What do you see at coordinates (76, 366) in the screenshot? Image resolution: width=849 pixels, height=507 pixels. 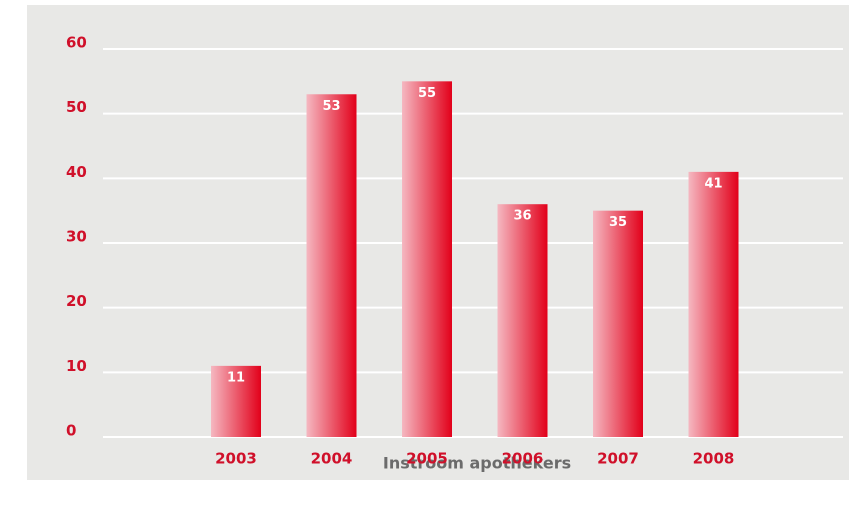 I see `y-tick-label: 10` at bounding box center [76, 366].